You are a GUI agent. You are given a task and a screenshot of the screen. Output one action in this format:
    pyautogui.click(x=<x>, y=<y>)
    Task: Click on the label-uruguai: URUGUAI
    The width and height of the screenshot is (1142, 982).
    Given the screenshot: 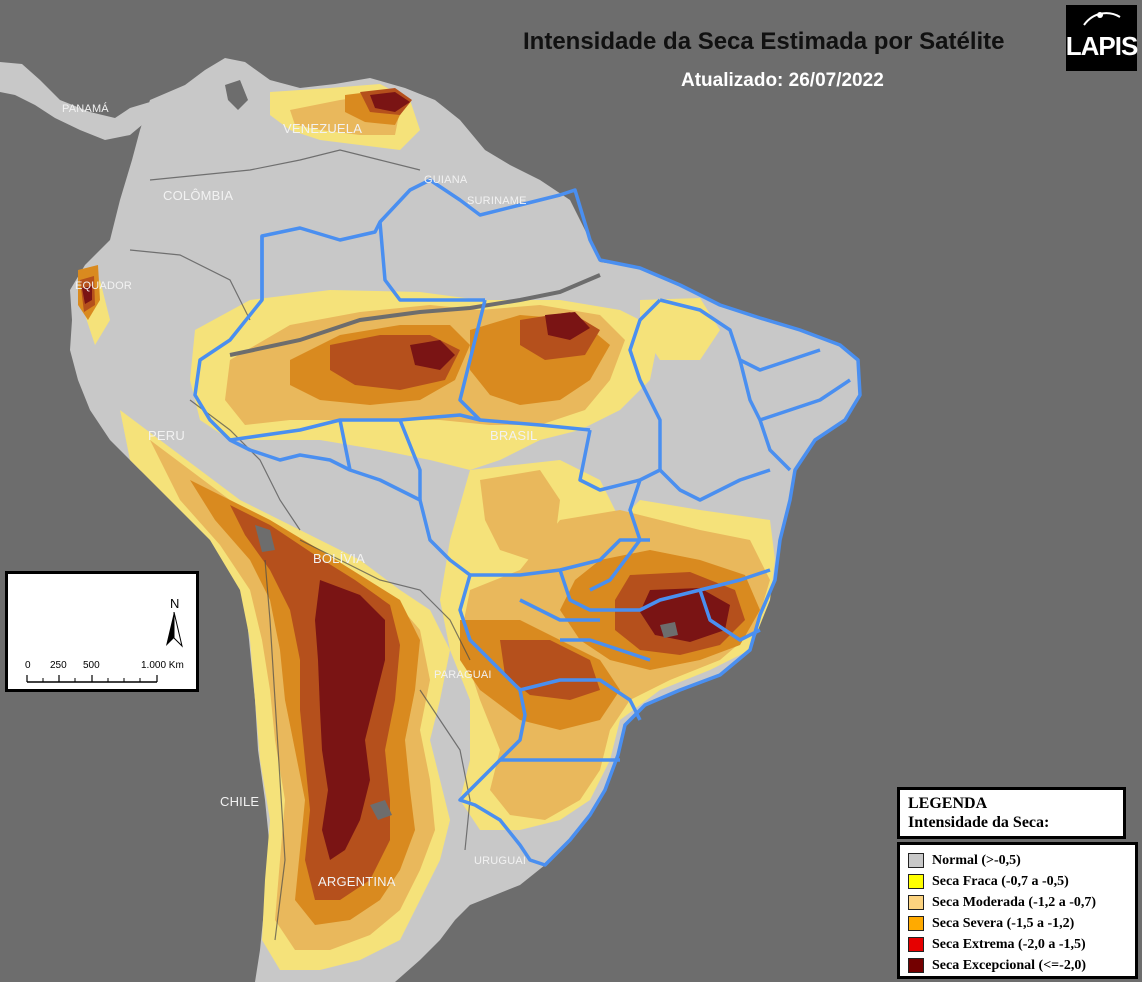 What is the action you would take?
    pyautogui.click(x=500, y=861)
    